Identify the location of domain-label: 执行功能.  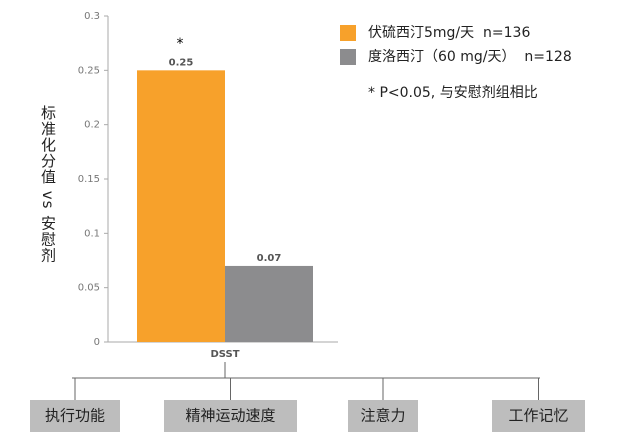
(75, 416).